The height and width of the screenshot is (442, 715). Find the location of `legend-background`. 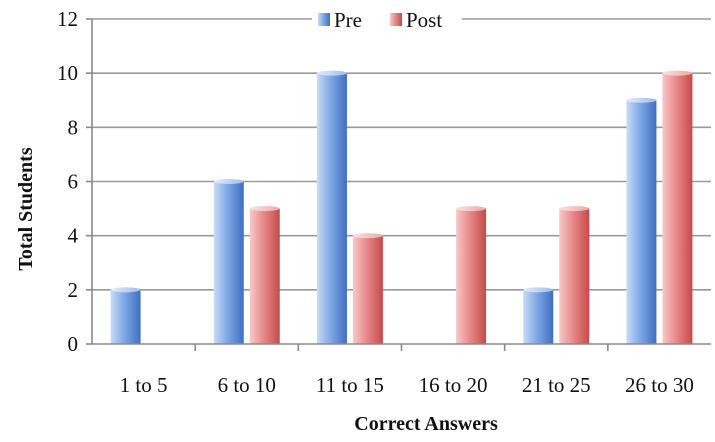

legend-background is located at coordinates (387, 20).